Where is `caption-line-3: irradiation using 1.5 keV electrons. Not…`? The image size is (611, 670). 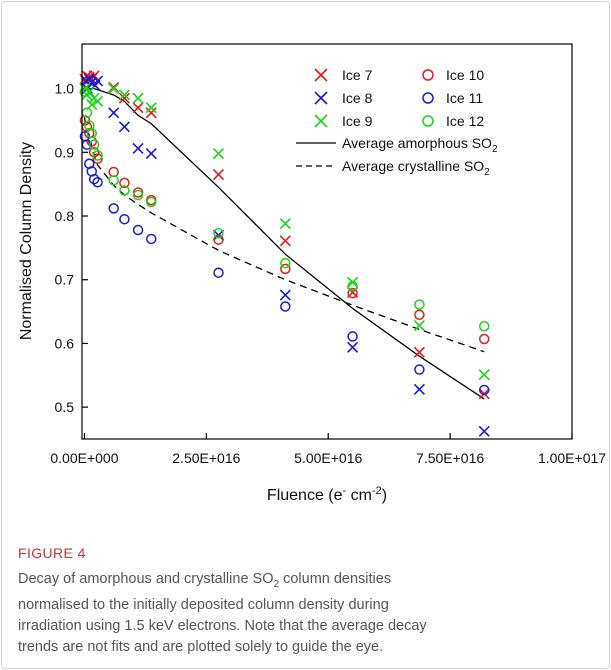
caption-line-3: irradiation using 1.5 keV electrons. Not… is located at coordinates (222, 625).